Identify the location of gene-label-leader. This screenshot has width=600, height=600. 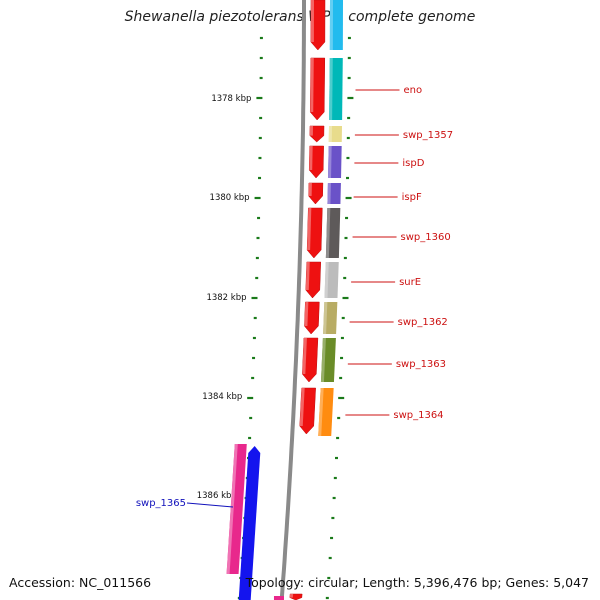
(210, 505).